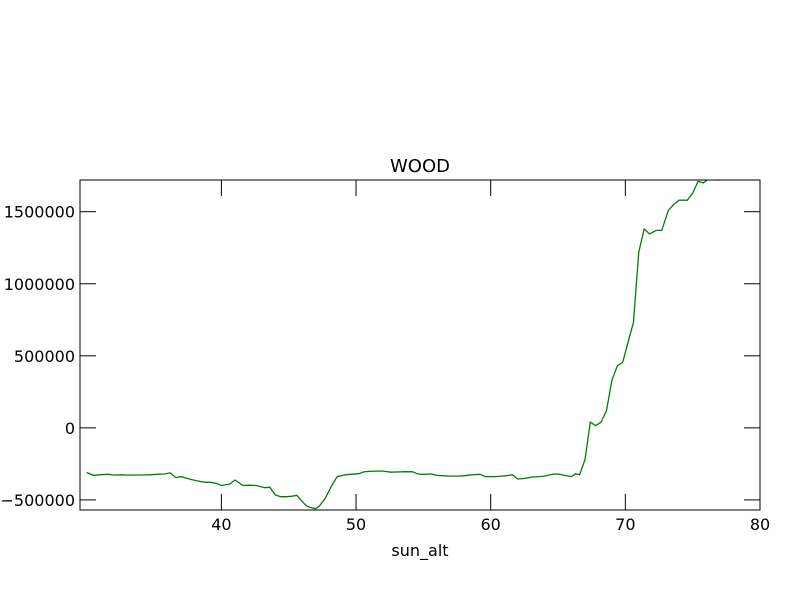 The image size is (800, 600). Describe the element at coordinates (491, 524) in the screenshot. I see `x-tick-label: 60` at that location.